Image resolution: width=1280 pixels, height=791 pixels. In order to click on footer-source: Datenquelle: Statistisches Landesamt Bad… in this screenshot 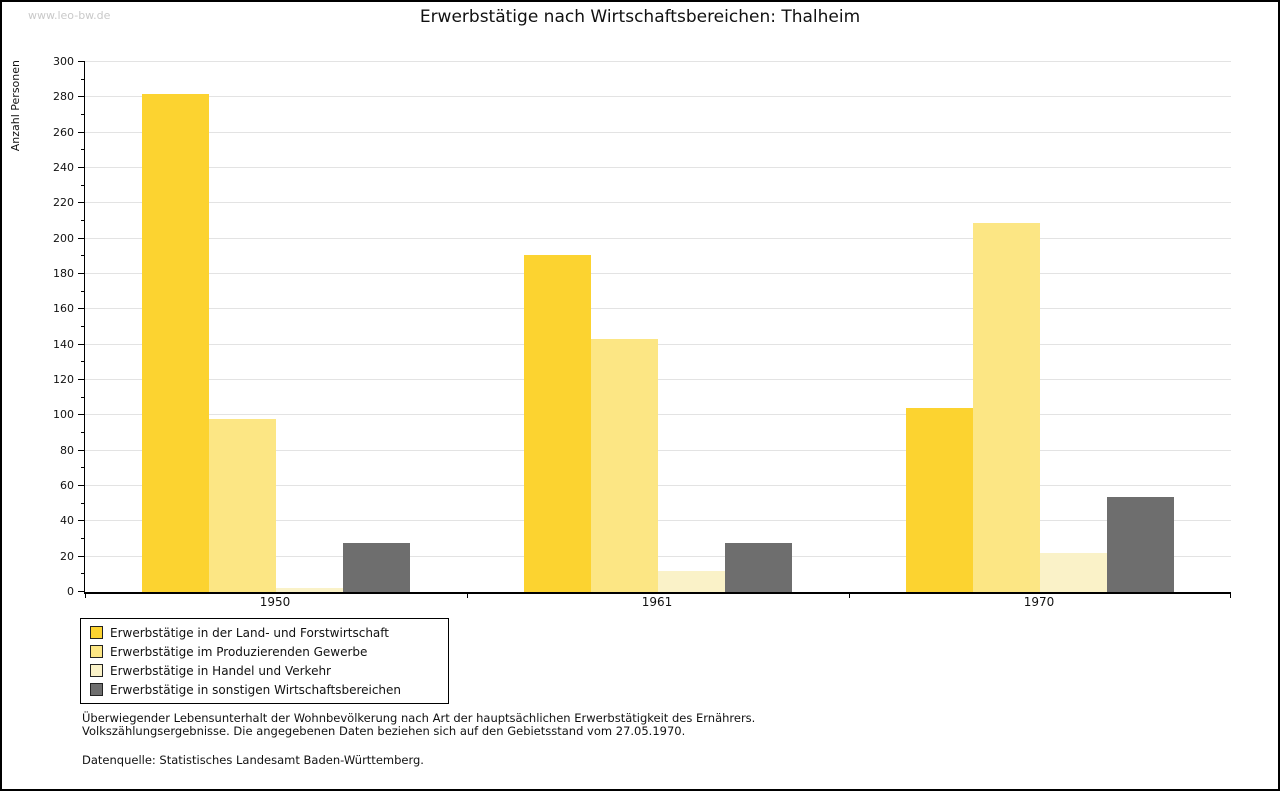, I will do `click(253, 760)`.